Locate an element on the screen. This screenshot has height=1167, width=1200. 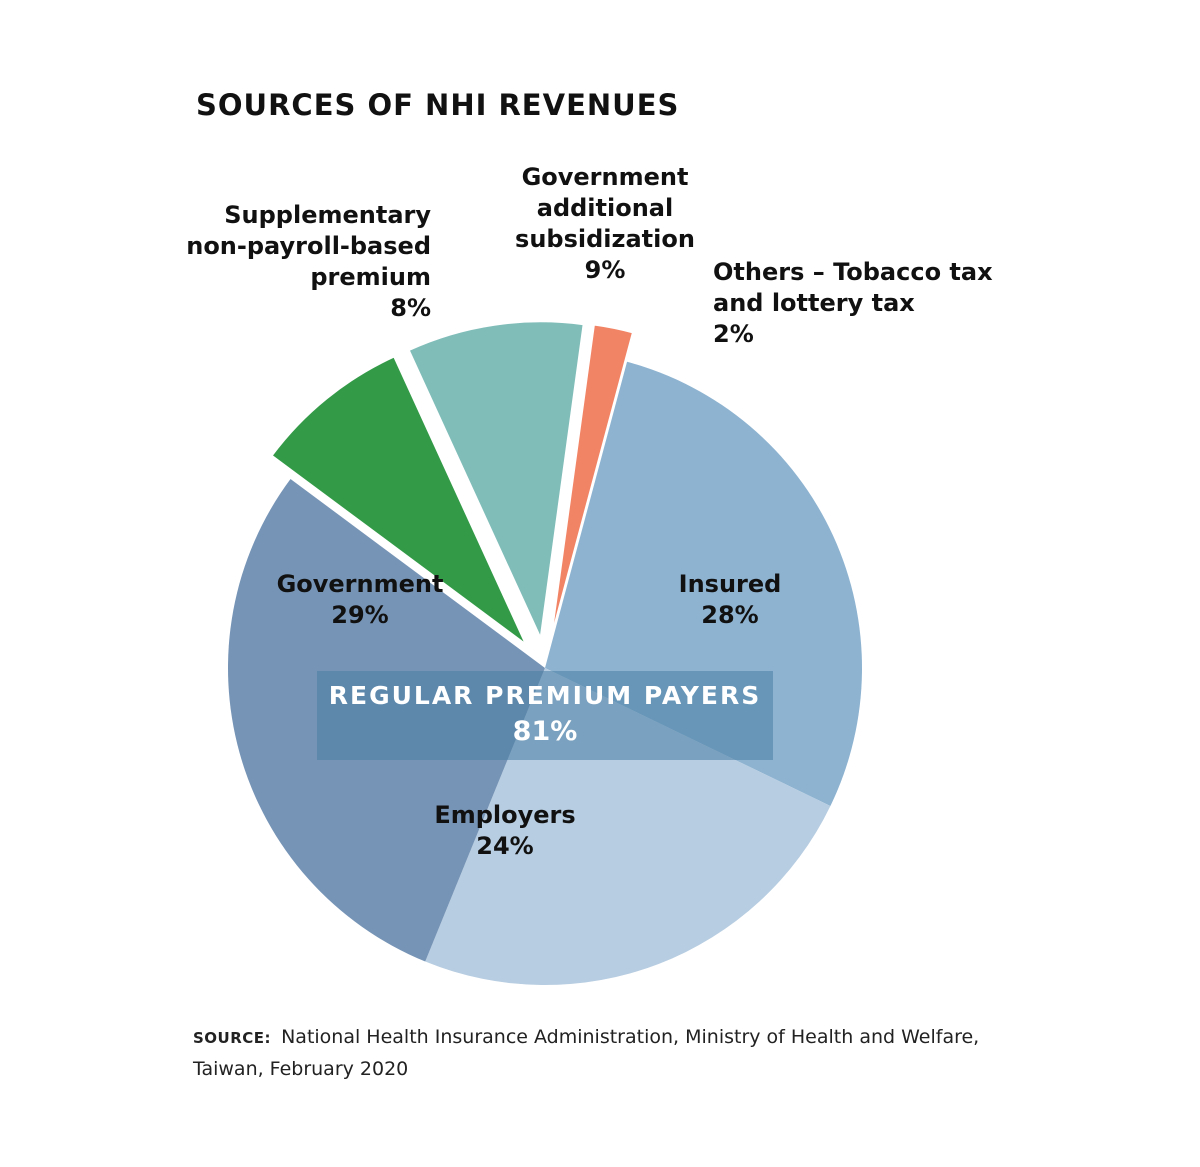
source-tag: SOURCE: is located at coordinates (232, 1038).